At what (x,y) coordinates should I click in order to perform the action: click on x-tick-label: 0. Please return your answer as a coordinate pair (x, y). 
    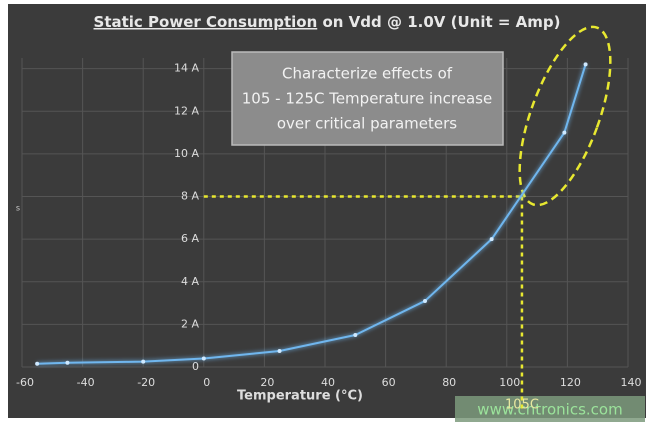
    Looking at the image, I should click on (206, 382).